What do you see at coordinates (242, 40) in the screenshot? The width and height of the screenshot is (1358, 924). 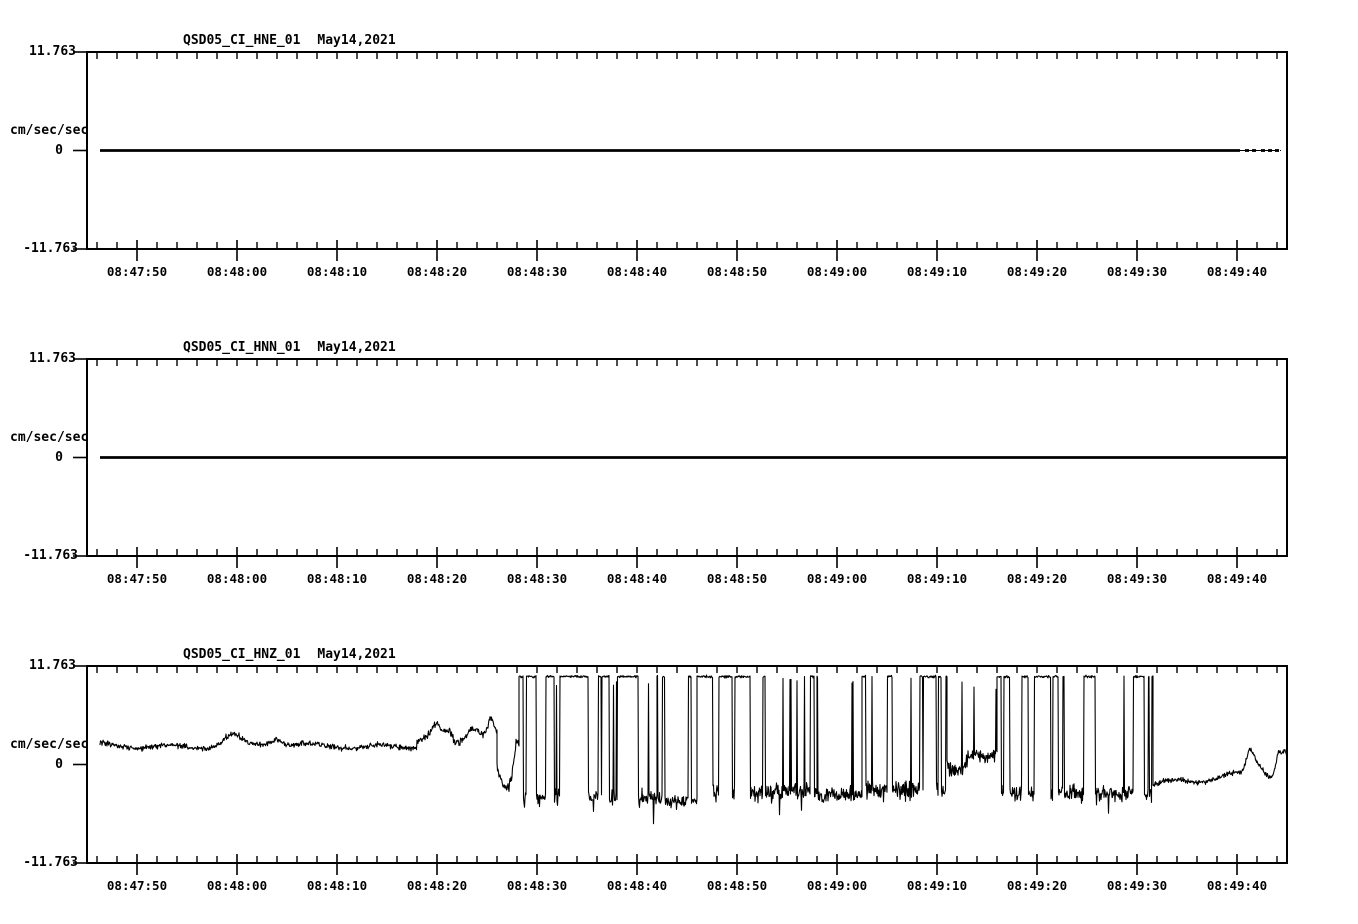 I see `panel-title: QSD05_CI_HNE_01` at bounding box center [242, 40].